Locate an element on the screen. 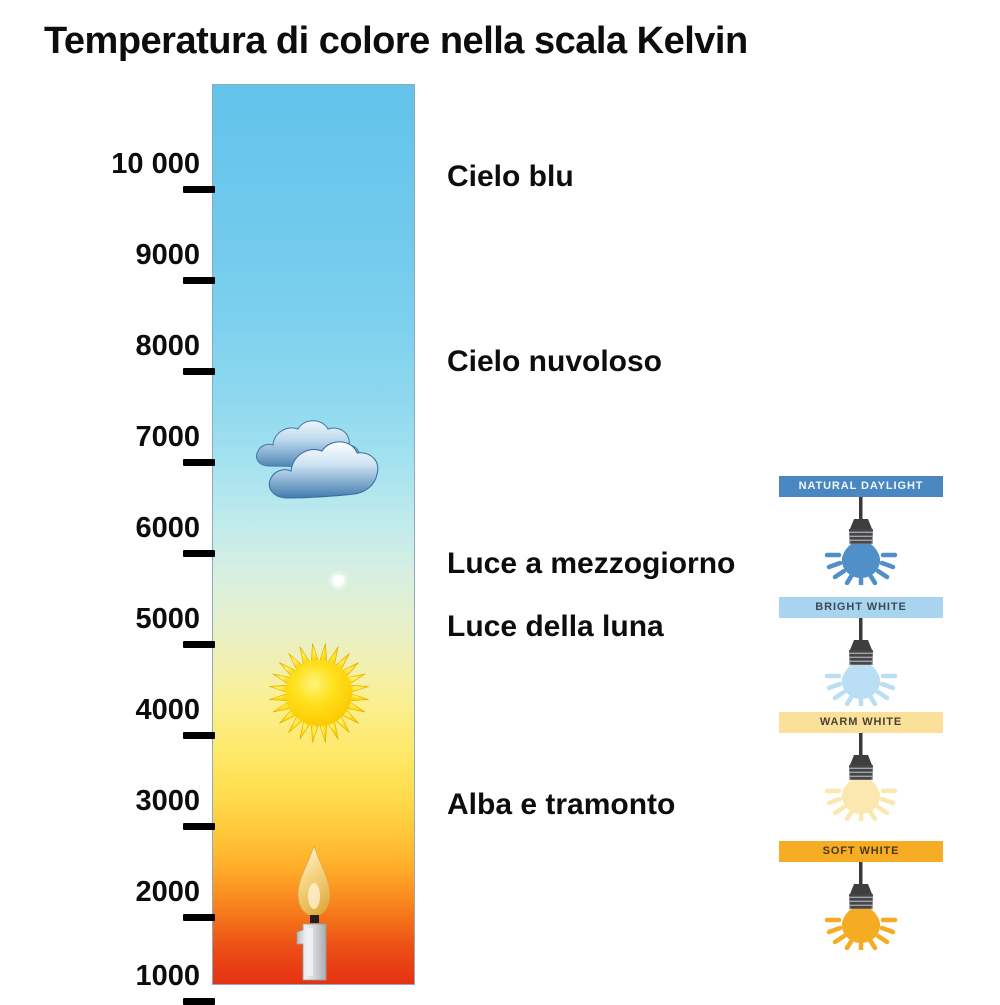 The width and height of the screenshot is (1000, 1005). scale-description-label: Cielo nuvoloso is located at coordinates (555, 361).